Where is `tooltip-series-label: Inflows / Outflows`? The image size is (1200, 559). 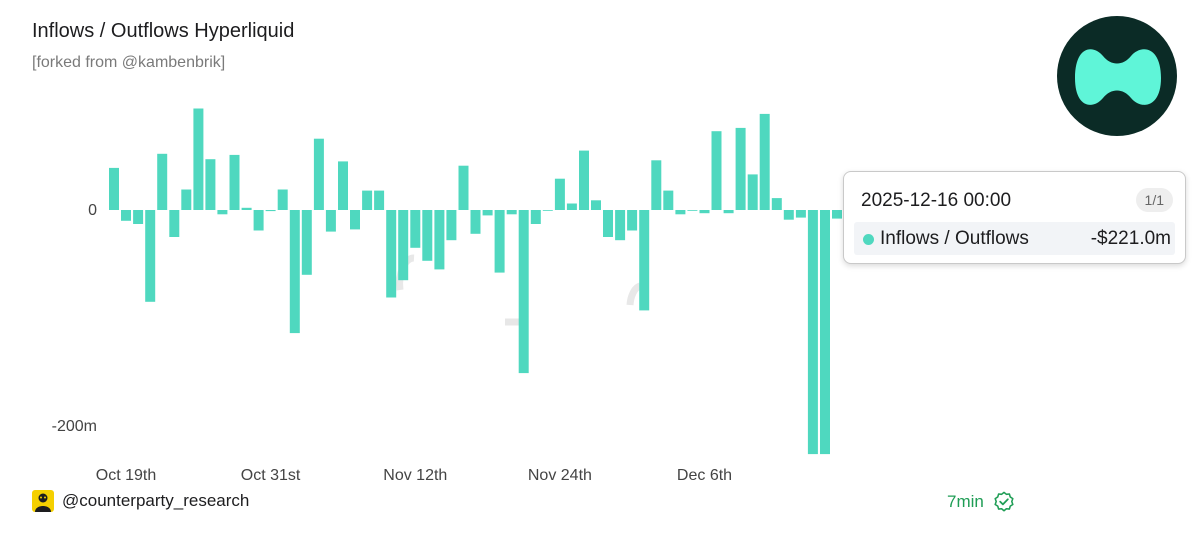
tooltip-series-label: Inflows / Outflows is located at coordinates (954, 238).